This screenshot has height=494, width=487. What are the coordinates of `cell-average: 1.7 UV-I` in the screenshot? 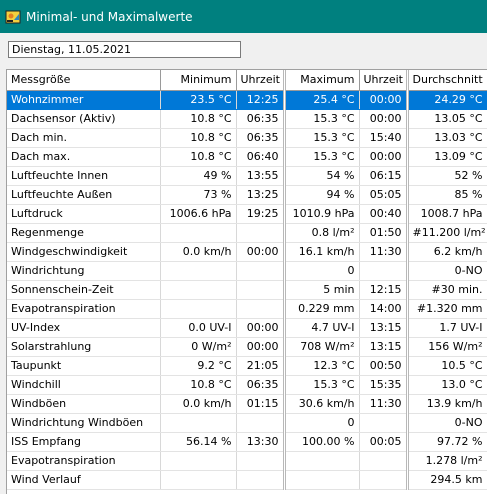 It's located at (446, 328).